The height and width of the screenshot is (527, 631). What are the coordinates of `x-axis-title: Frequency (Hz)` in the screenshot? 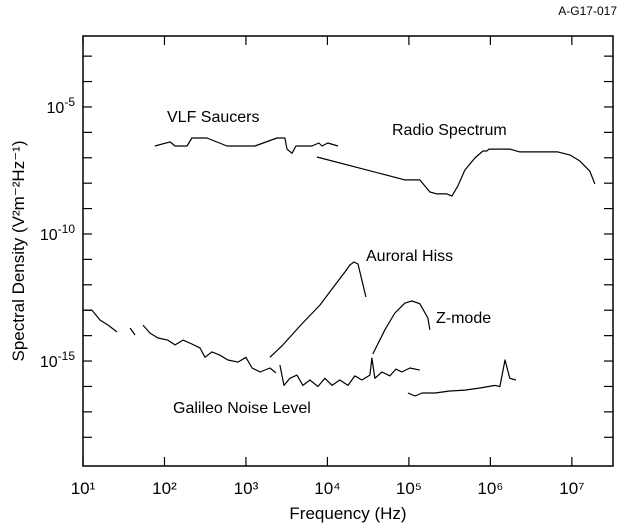 It's located at (347, 513).